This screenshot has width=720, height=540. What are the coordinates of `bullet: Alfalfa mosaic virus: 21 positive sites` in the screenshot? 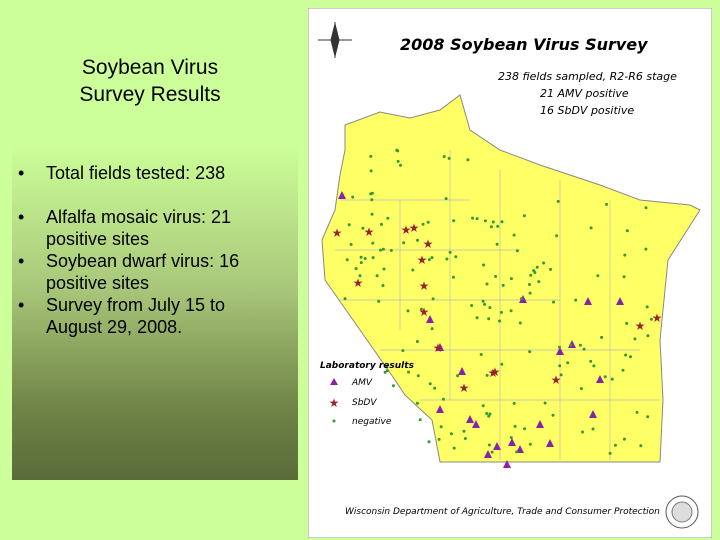 It's located at (149, 228).